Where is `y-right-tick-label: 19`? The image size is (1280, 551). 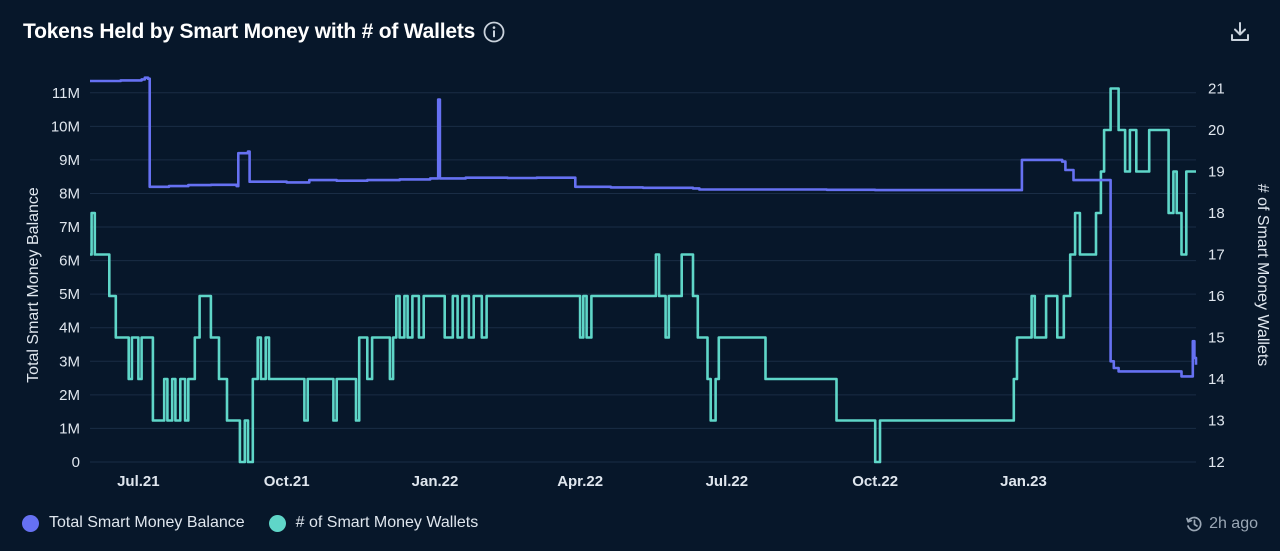
y-right-tick-label: 19 is located at coordinates (1216, 171).